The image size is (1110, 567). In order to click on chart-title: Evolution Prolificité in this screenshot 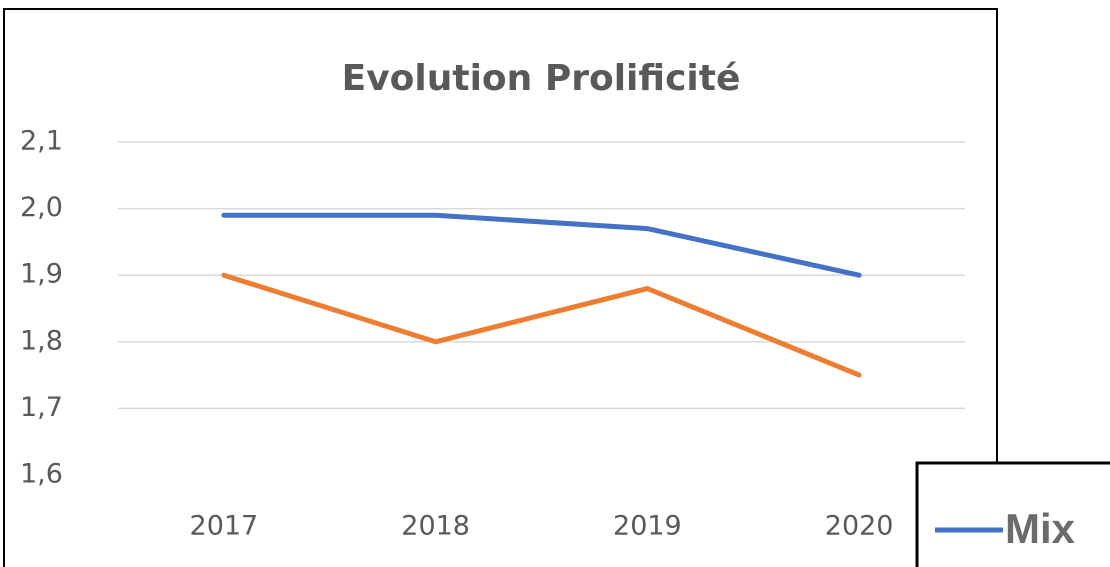, I will do `click(541, 78)`.